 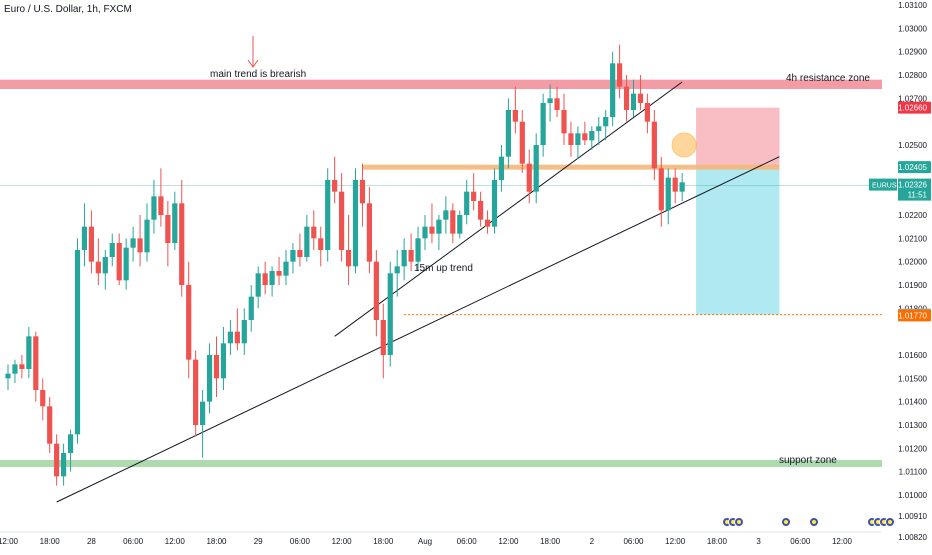 I want to click on y-tick-label: 1.02000, so click(x=912, y=262).